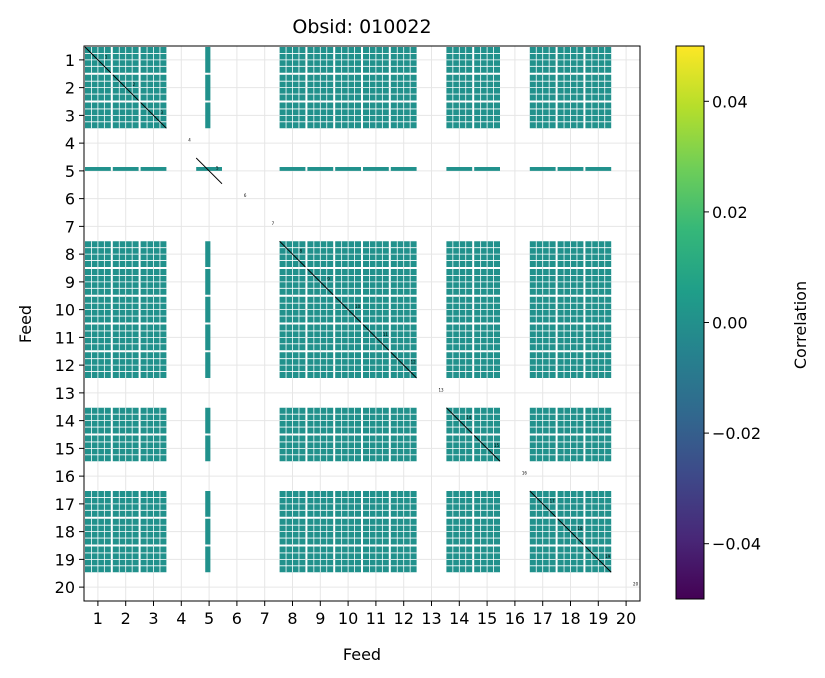 This screenshot has height=678, width=825. I want to click on chart-title: Obsid: 010022, so click(361, 27).